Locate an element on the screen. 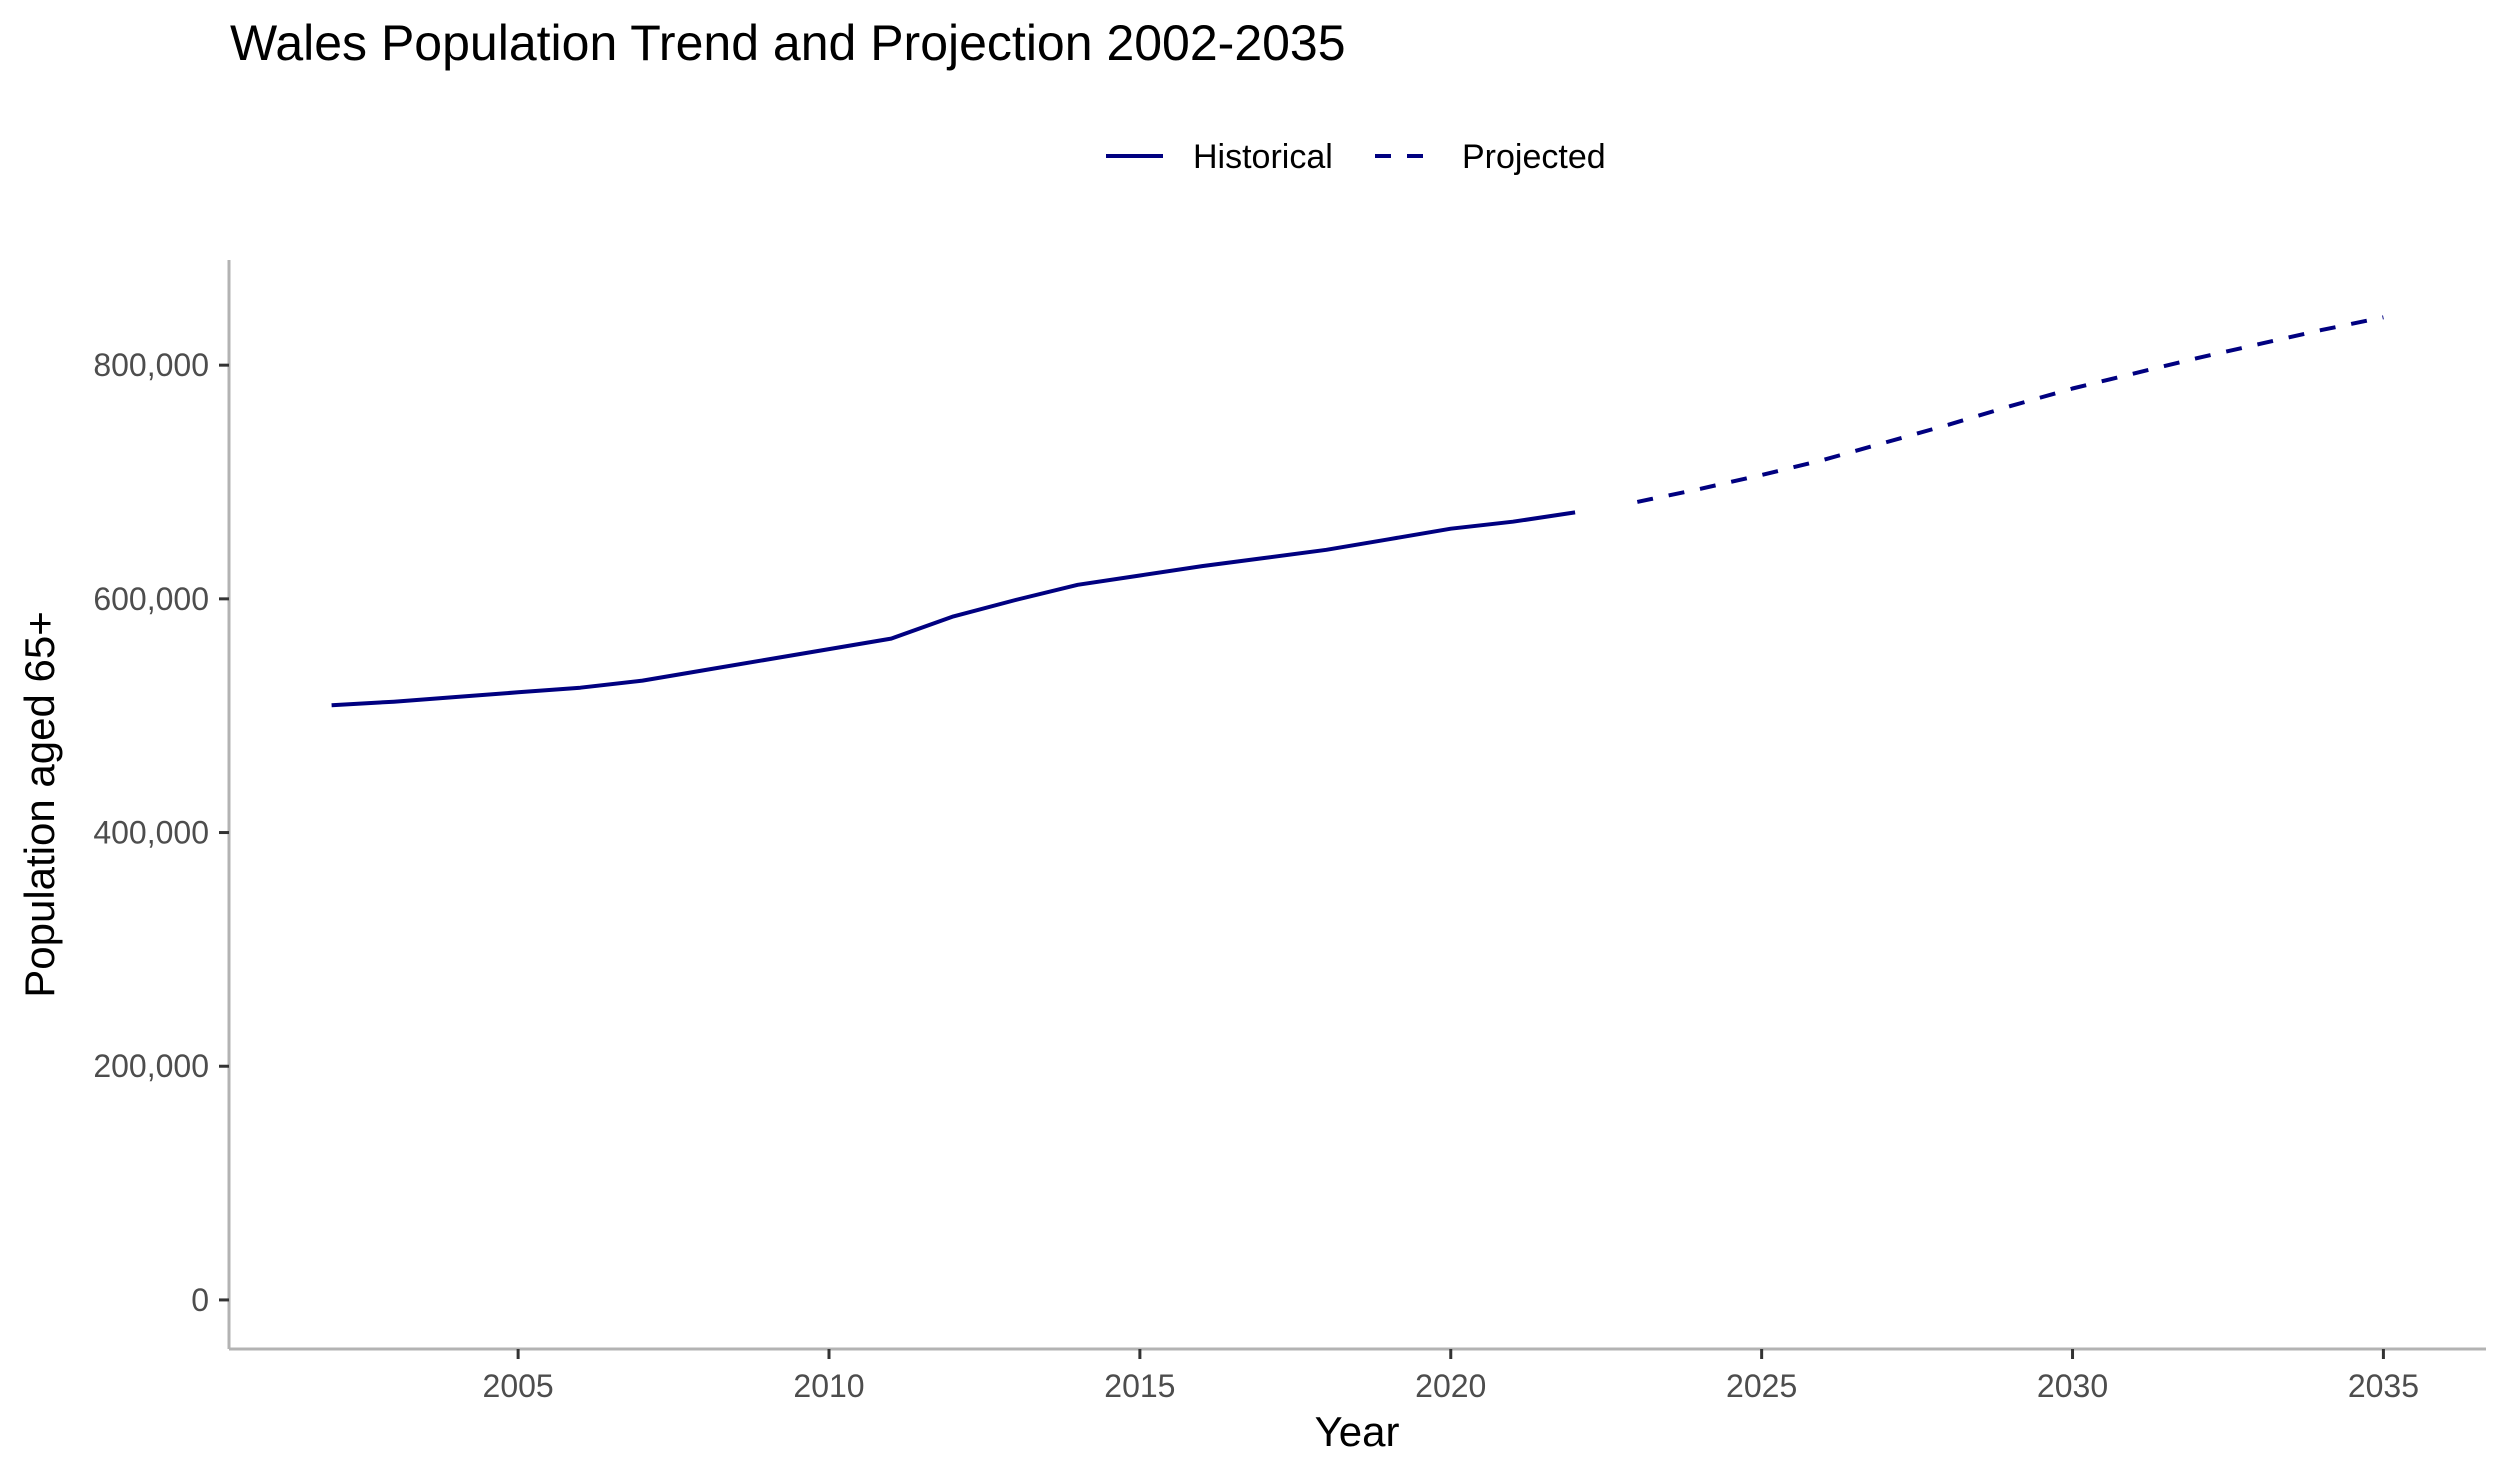 Image resolution: width=2502 pixels, height=1479 pixels. y-ticks: 0 200,000 400,000 600,000 800,000 is located at coordinates (161, 832).